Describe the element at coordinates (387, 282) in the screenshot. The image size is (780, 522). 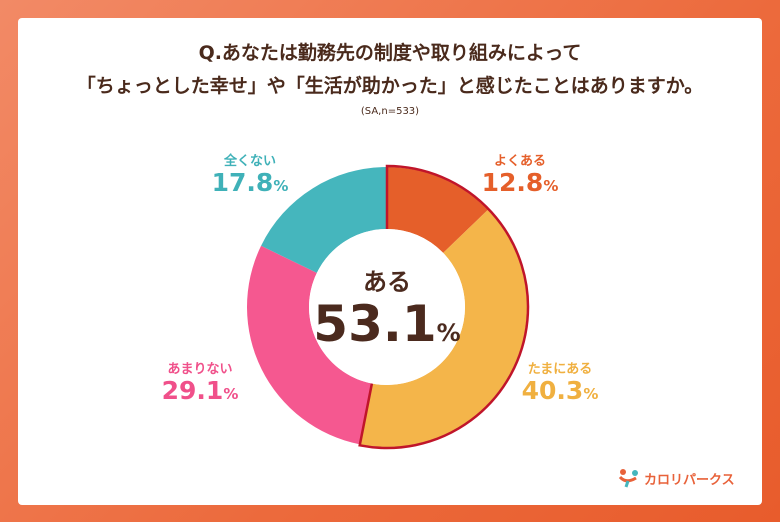
I see `center-label: ある` at that location.